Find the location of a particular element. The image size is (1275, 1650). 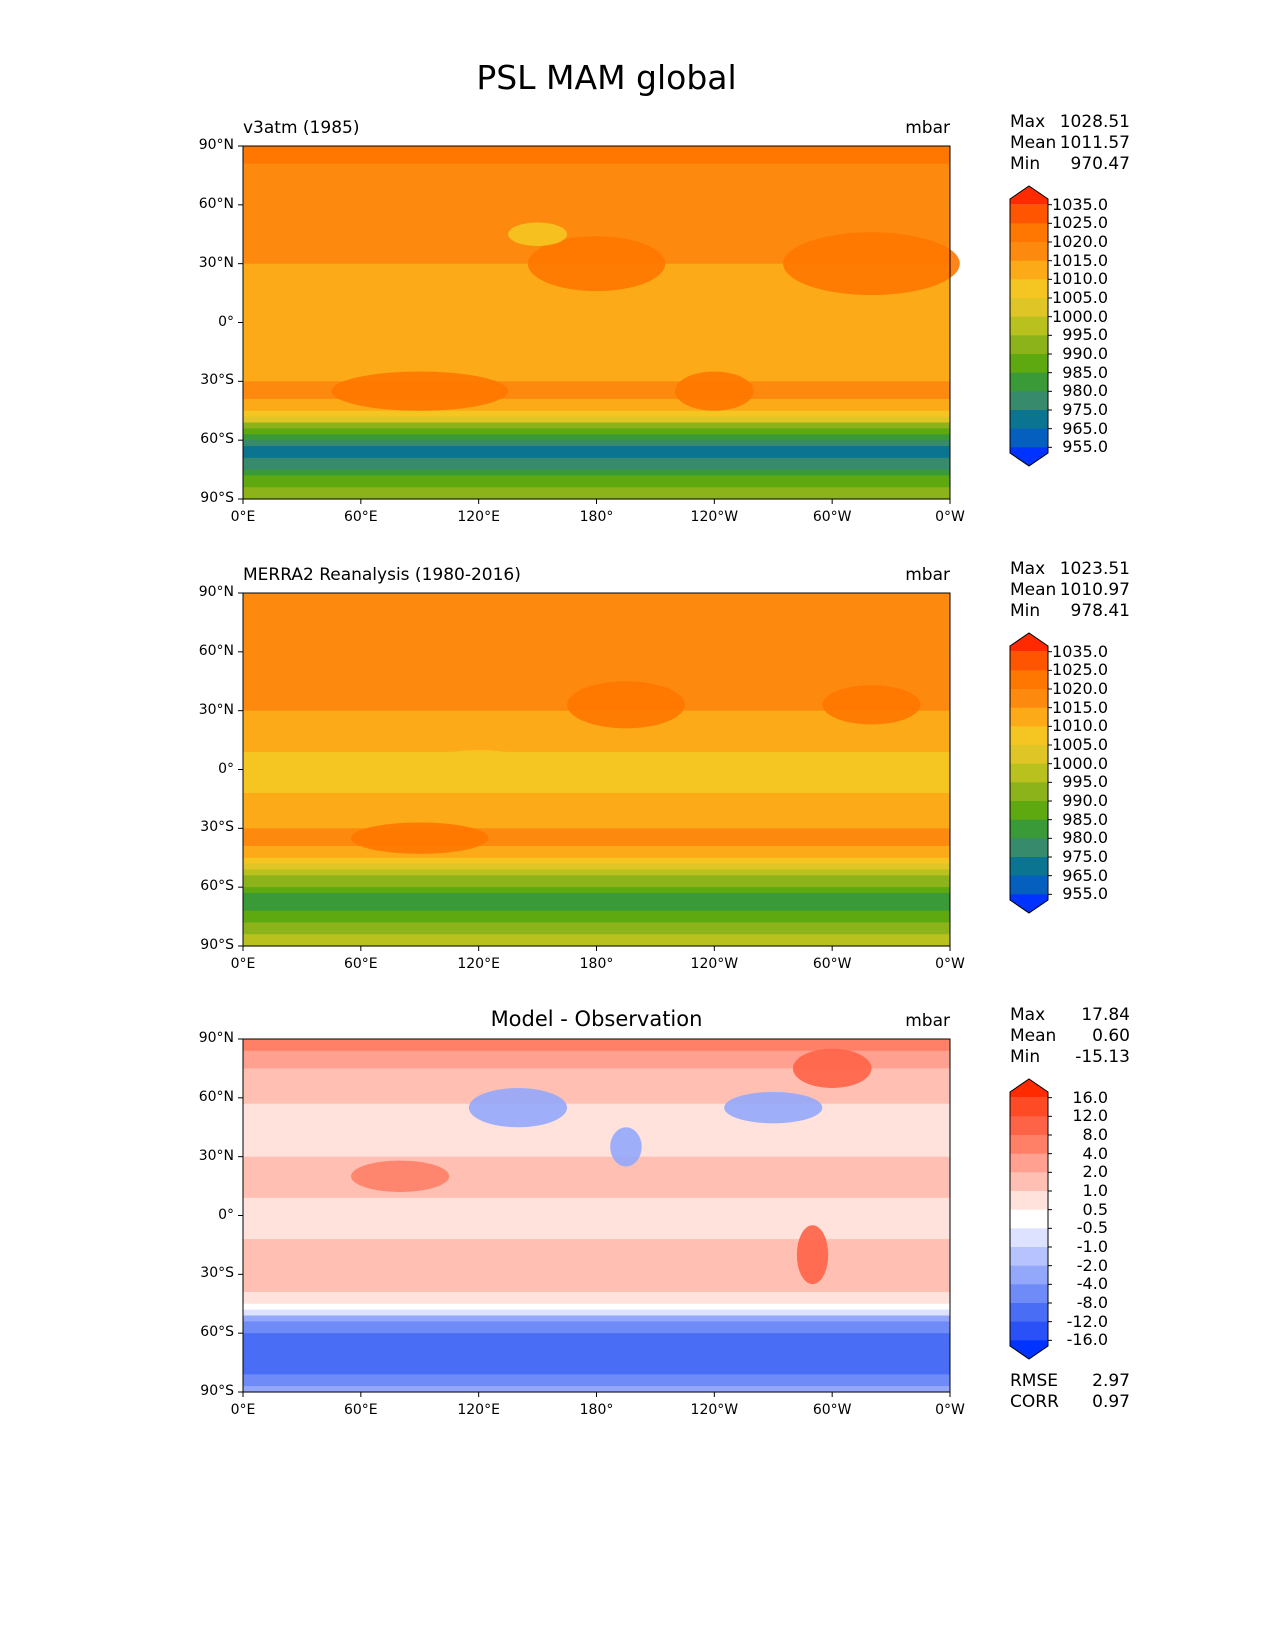

figure-title: PSL MAM global is located at coordinates (606, 77).